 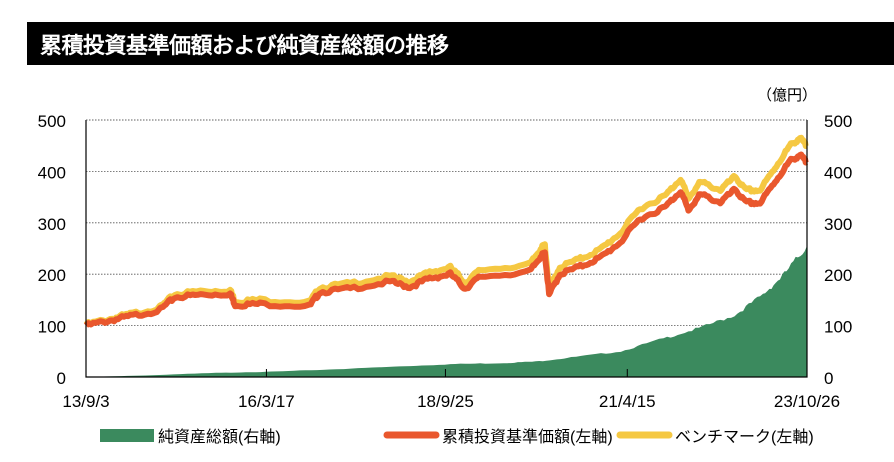 I want to click on y-tick-label-left: 300, so click(x=52, y=224).